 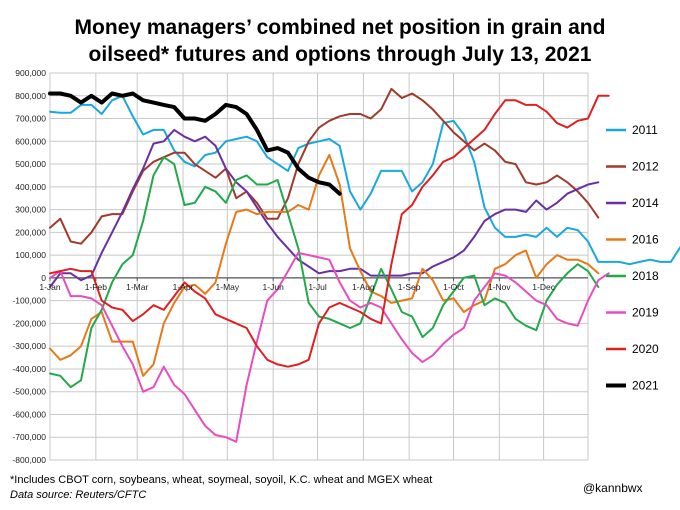 I want to click on y-tick-label: 300,000, so click(x=30, y=210).